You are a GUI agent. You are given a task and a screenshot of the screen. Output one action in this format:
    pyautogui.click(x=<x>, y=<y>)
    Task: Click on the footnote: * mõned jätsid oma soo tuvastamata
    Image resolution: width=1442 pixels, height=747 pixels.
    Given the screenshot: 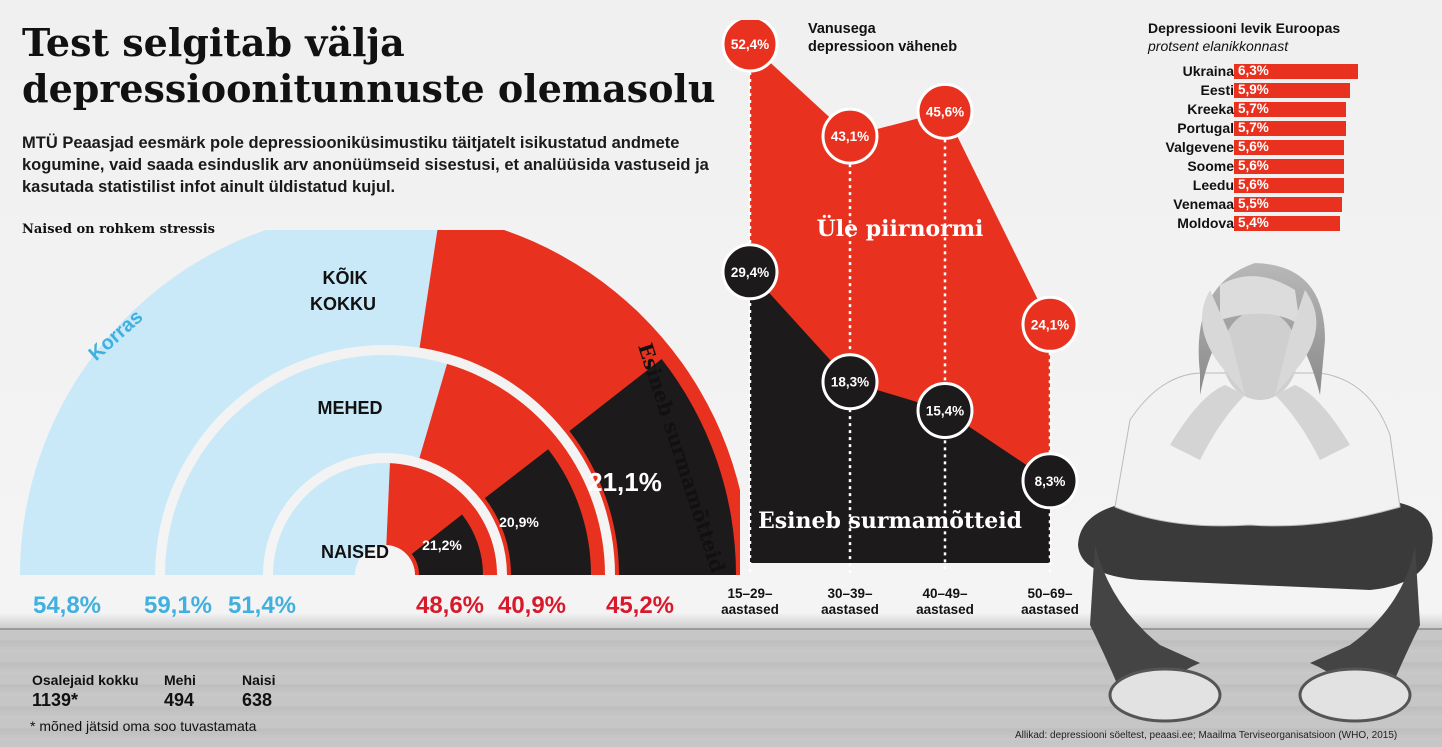 What is the action you would take?
    pyautogui.click(x=143, y=726)
    